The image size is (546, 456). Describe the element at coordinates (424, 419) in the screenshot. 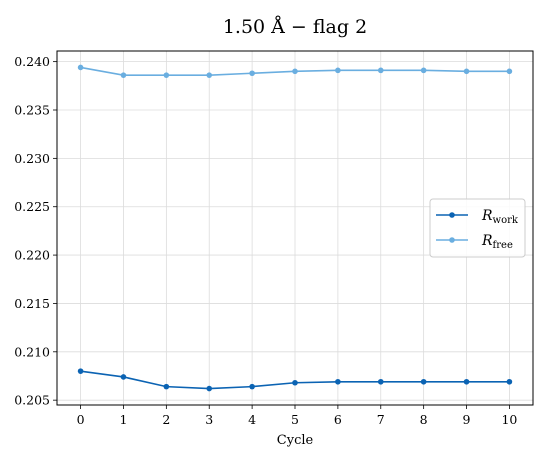

I see `x-tick-label: 8` at that location.